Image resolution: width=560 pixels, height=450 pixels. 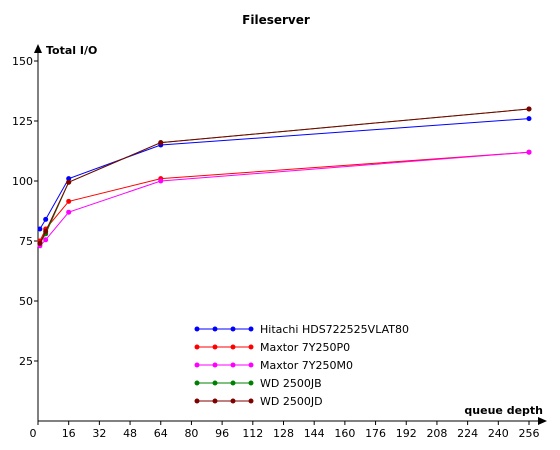 I want to click on x-axis-label: queue depth, so click(x=503, y=410).